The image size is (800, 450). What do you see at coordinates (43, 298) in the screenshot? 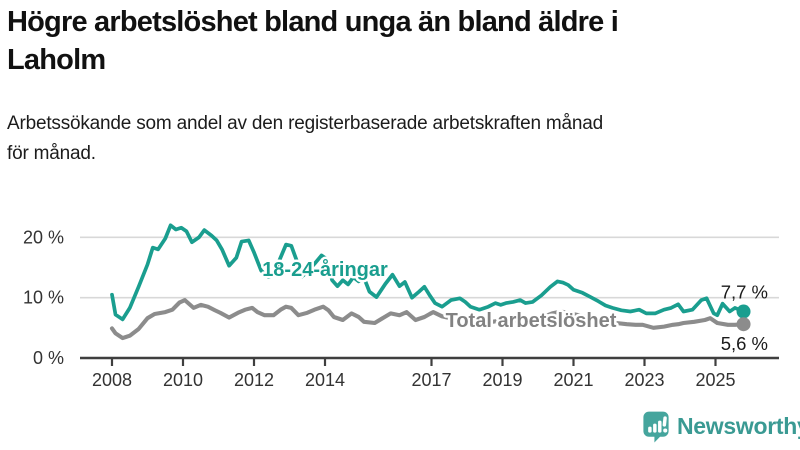
I see `y-tick-label: 10 %` at bounding box center [43, 298].